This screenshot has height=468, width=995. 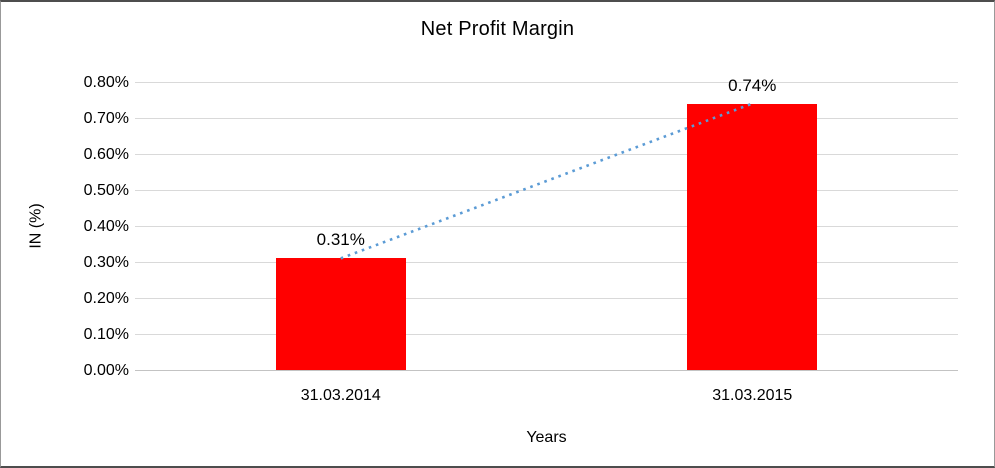 I want to click on y-tick-label: 0.50%, so click(x=106, y=190).